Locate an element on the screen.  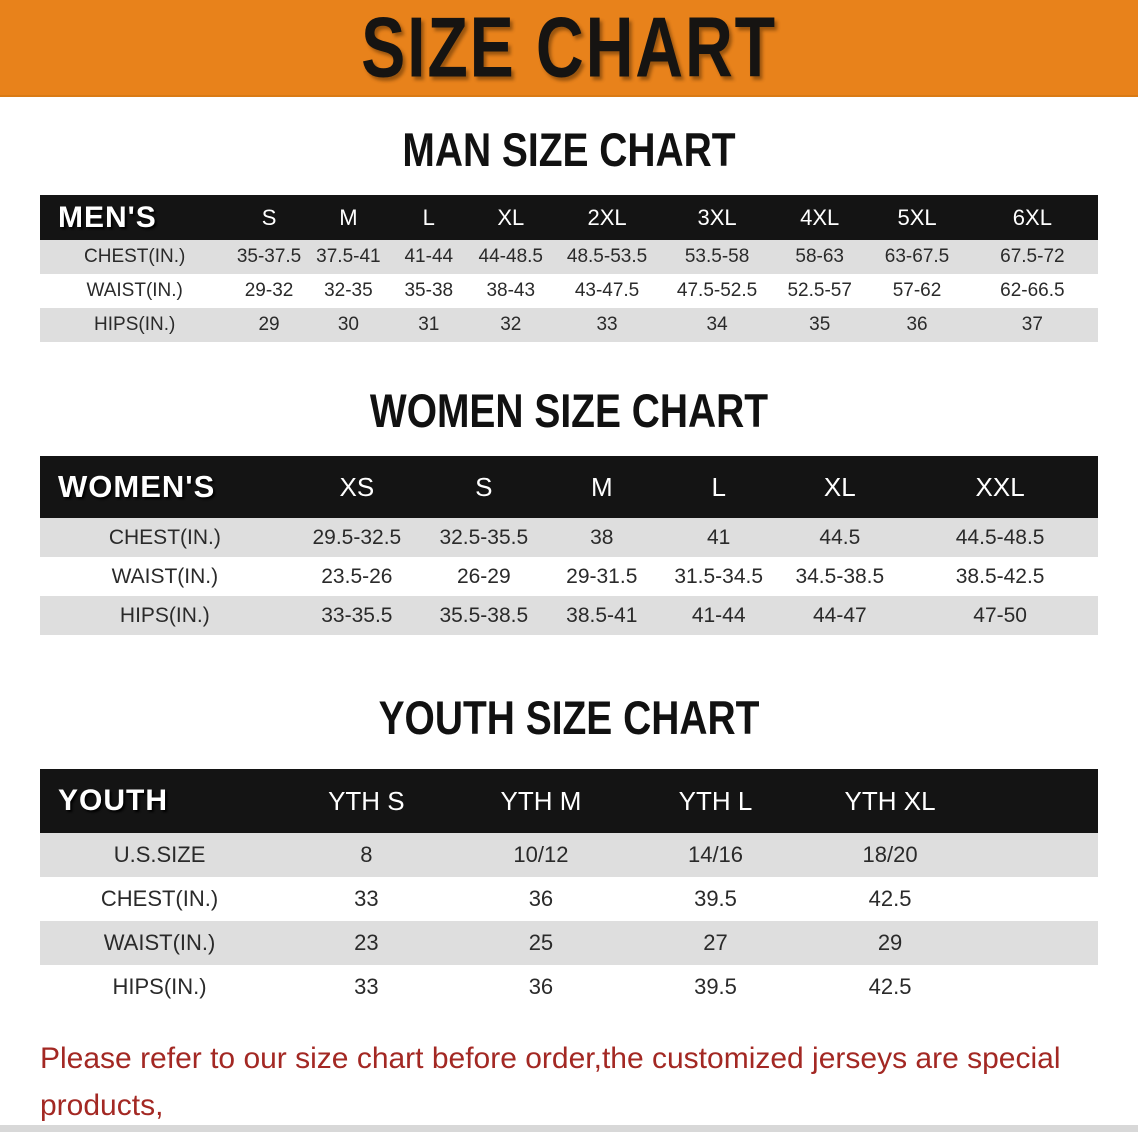
value-cell: 43-47.5 is located at coordinates (607, 290).